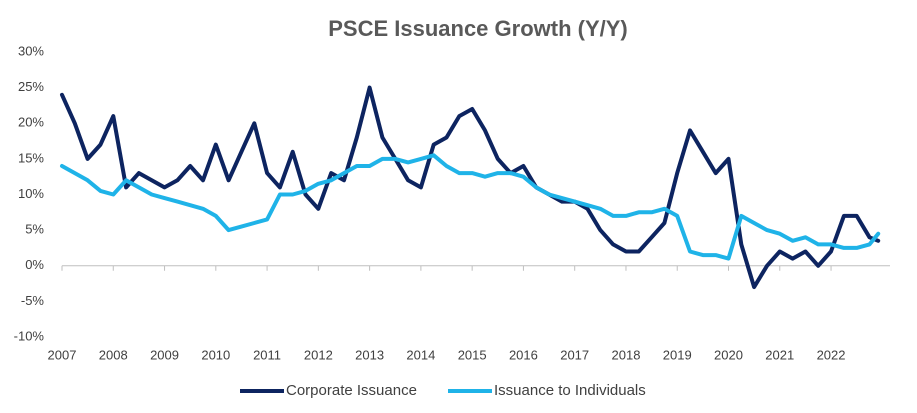 The image size is (917, 413). What do you see at coordinates (478, 28) in the screenshot?
I see `chart-title: PSCE Issuance Growth (Y/Y)` at bounding box center [478, 28].